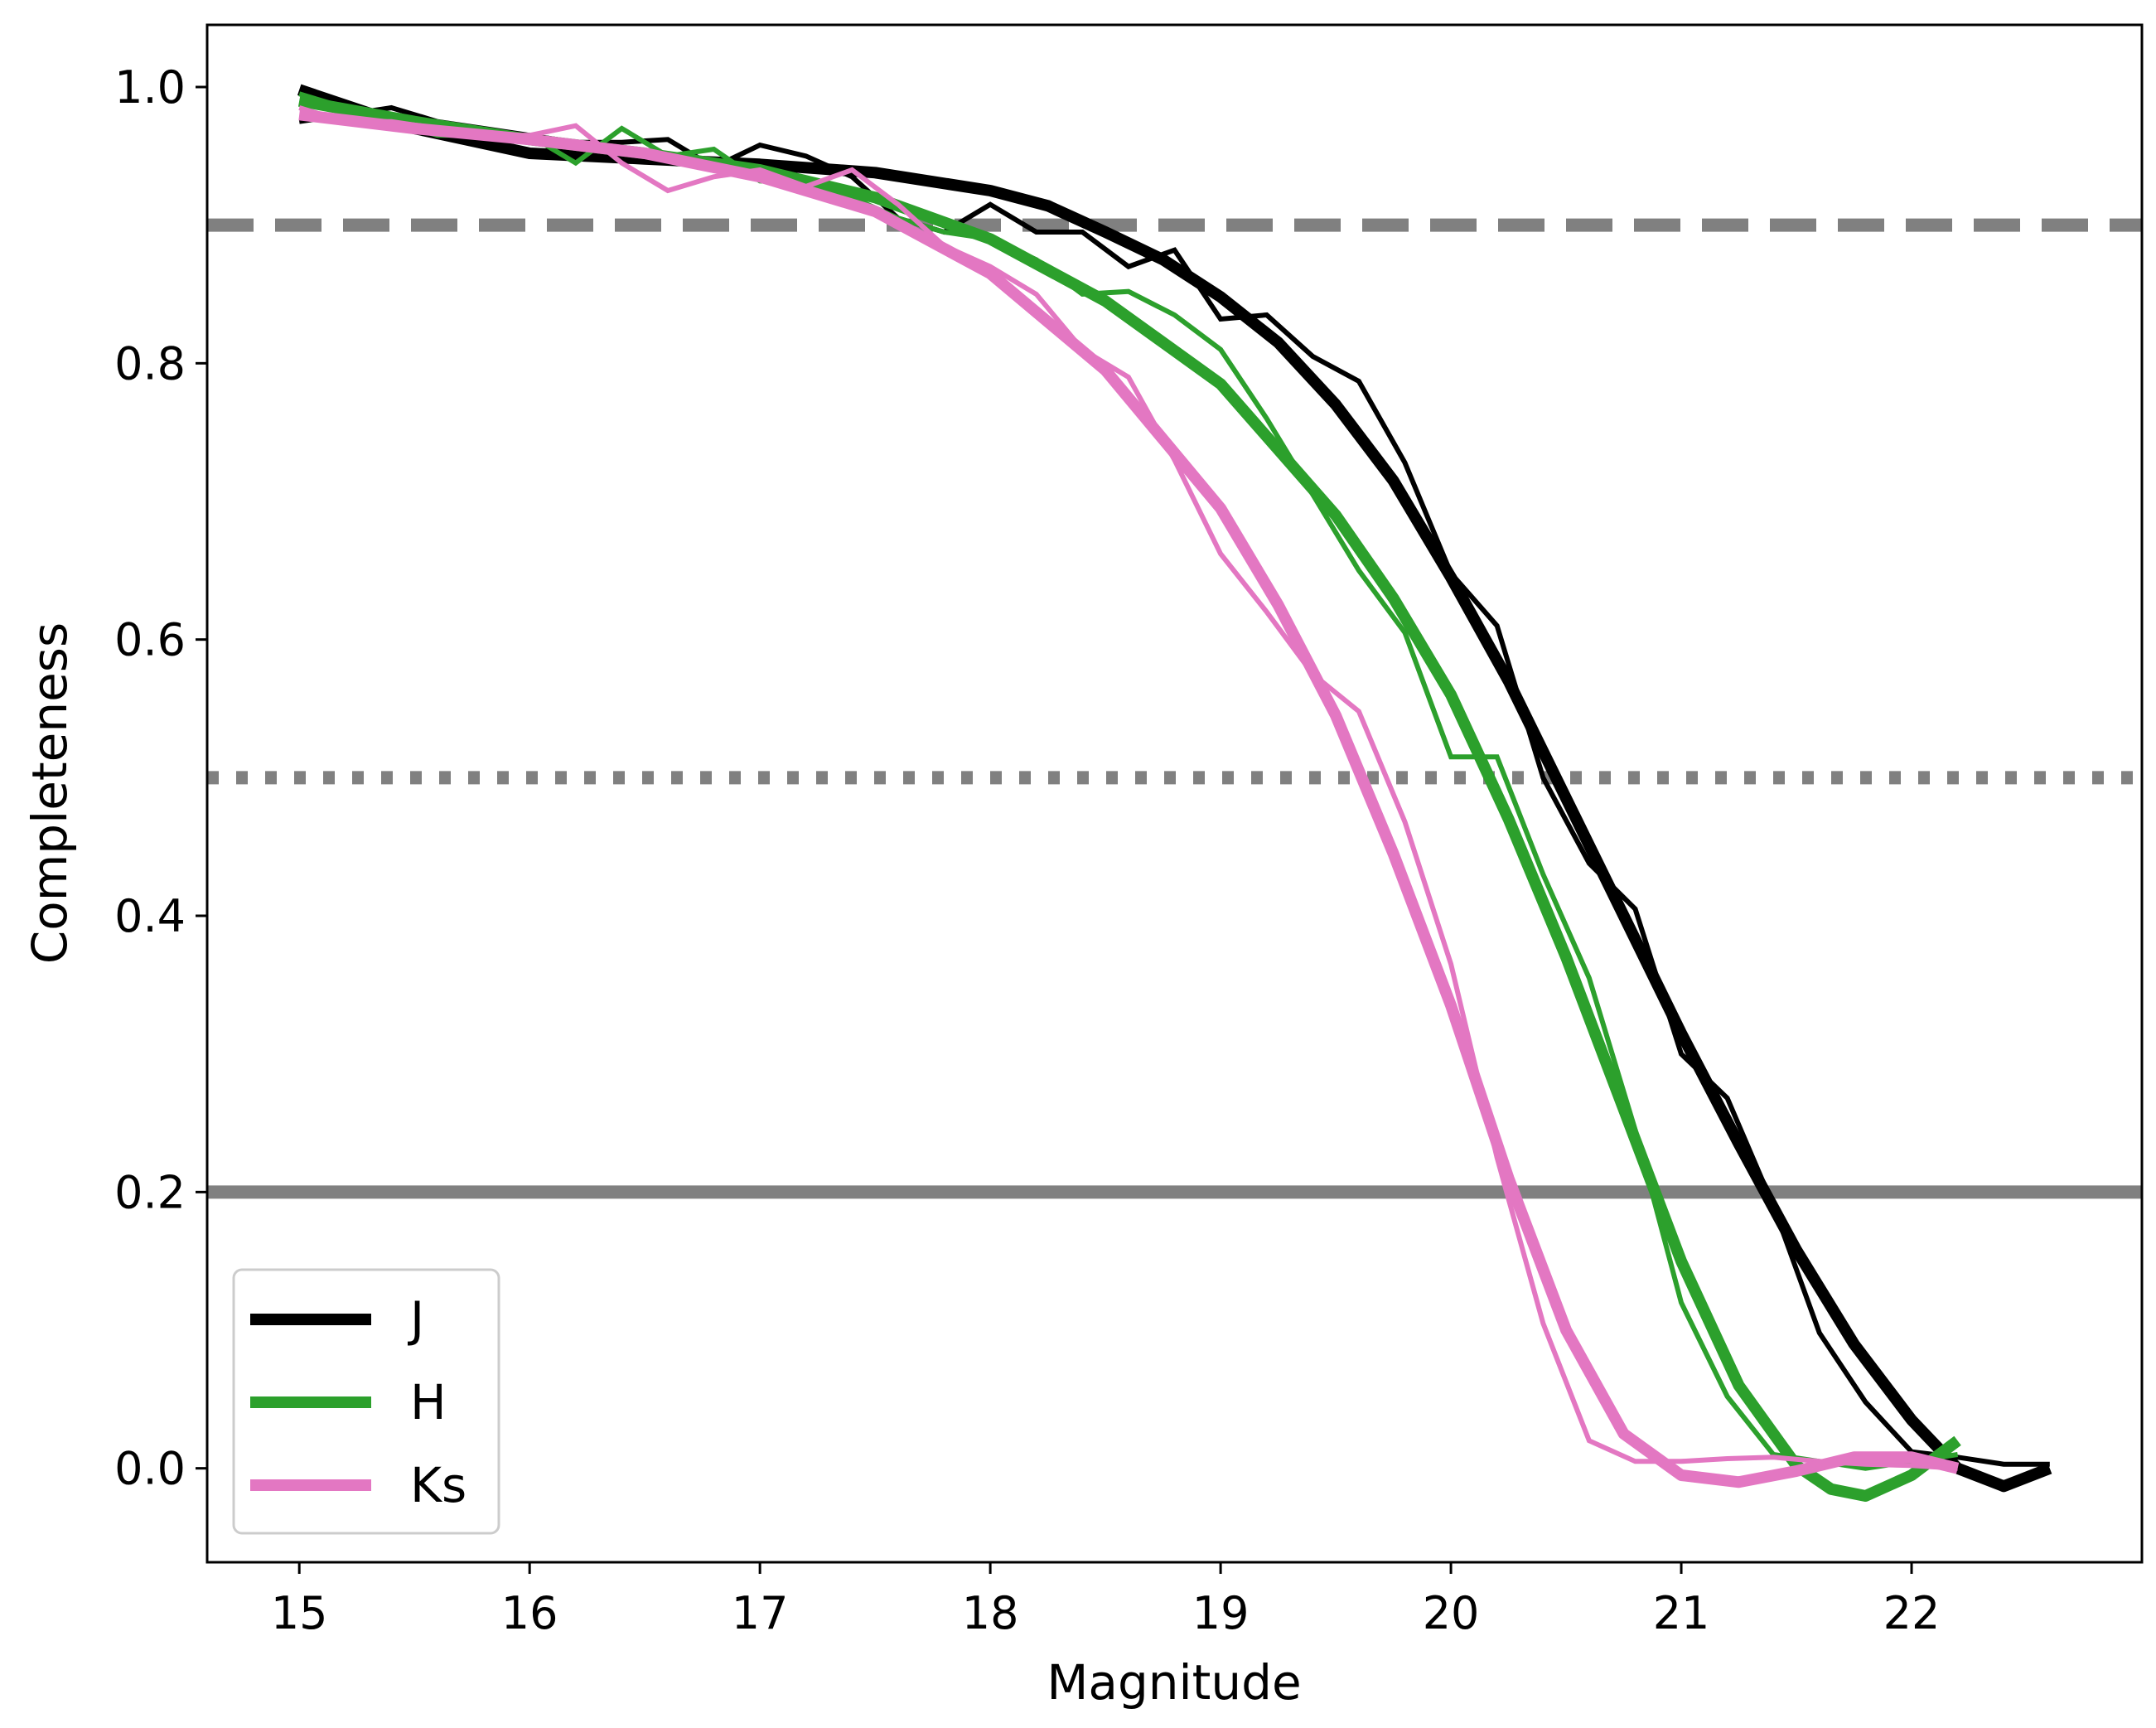 The height and width of the screenshot is (1728, 2156). I want to click on y-tick-label: 0.4, so click(150, 916).